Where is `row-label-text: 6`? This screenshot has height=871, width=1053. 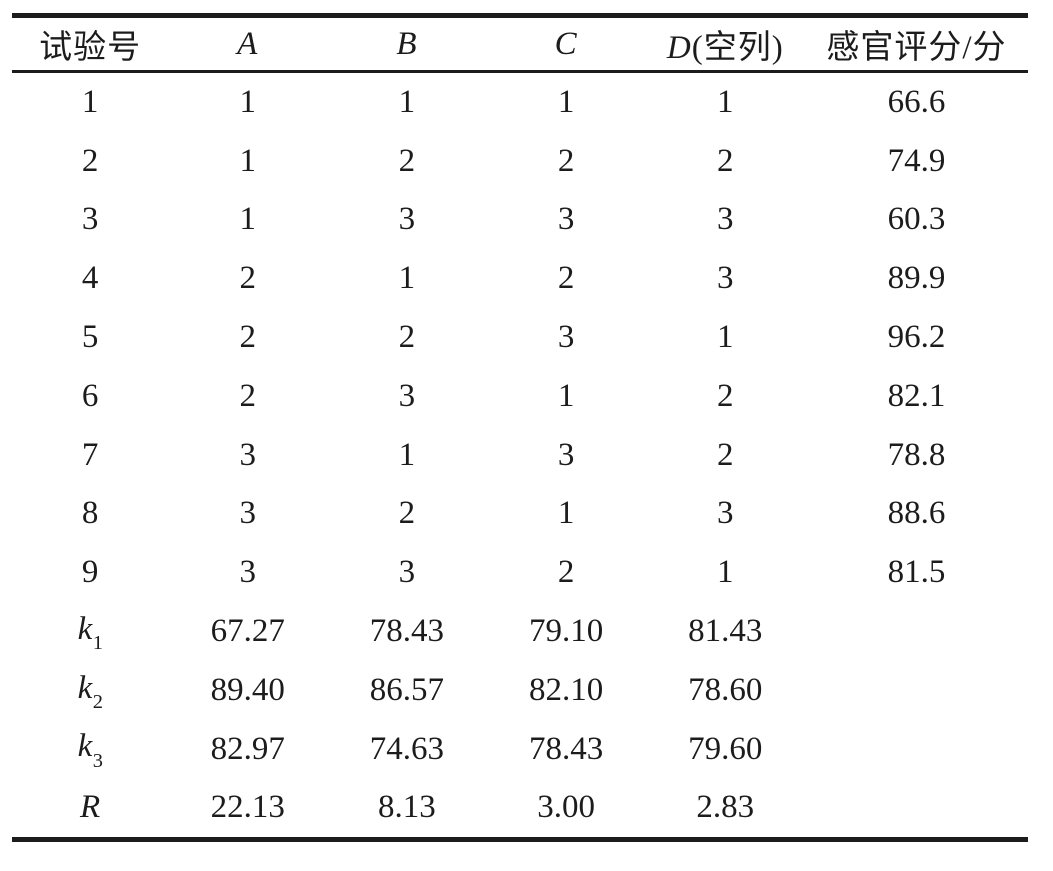
row-label-text: 6 is located at coordinates (90, 395).